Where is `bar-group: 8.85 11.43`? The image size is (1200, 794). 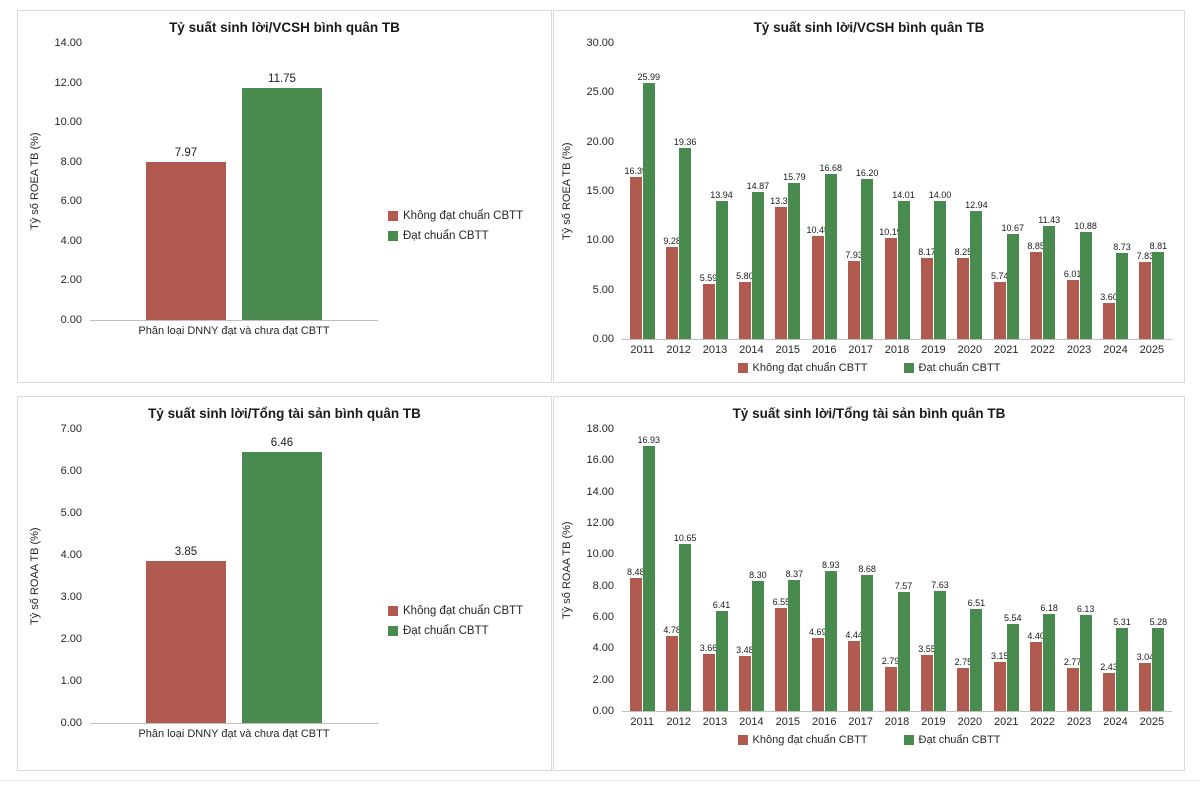 bar-group: 8.85 11.43 is located at coordinates (1042, 191).